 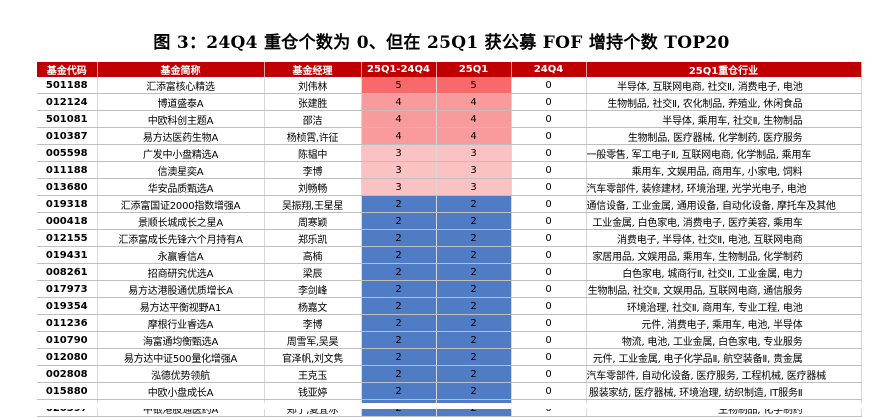 I want to click on industries-cell: 元件, 消费电子, 乘用车, 电池, 半导体, so click(x=724, y=323).